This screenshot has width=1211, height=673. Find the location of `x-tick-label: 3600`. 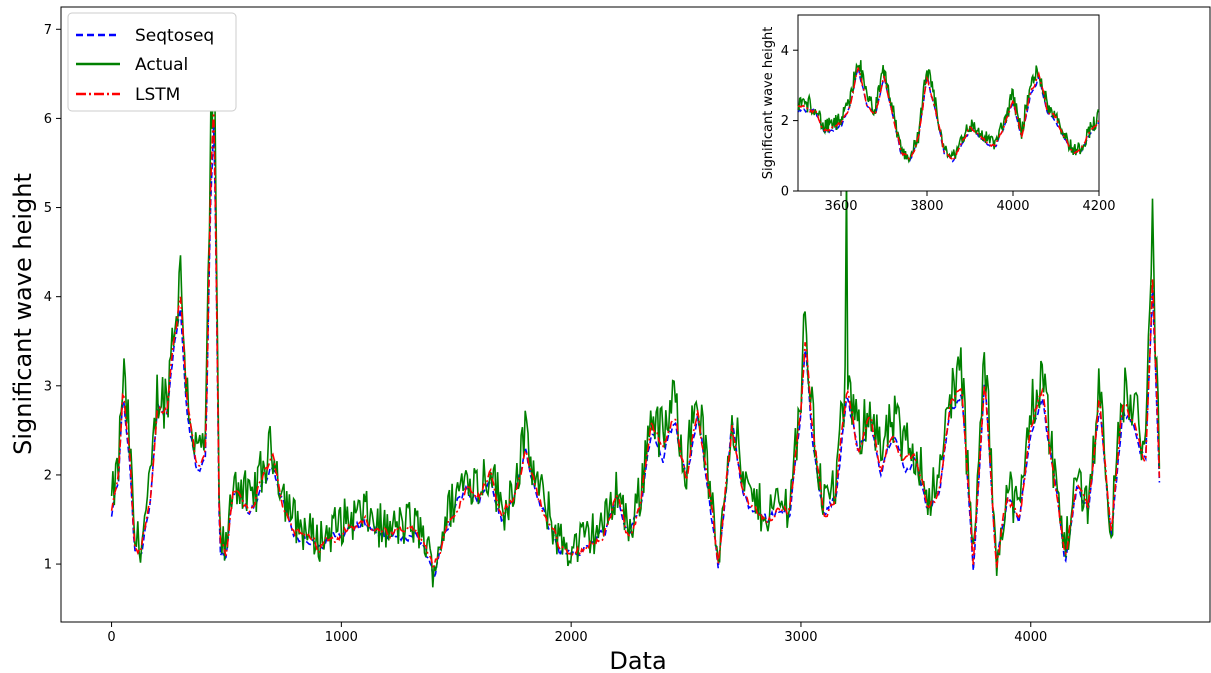

x-tick-label: 3600 is located at coordinates (840, 206).